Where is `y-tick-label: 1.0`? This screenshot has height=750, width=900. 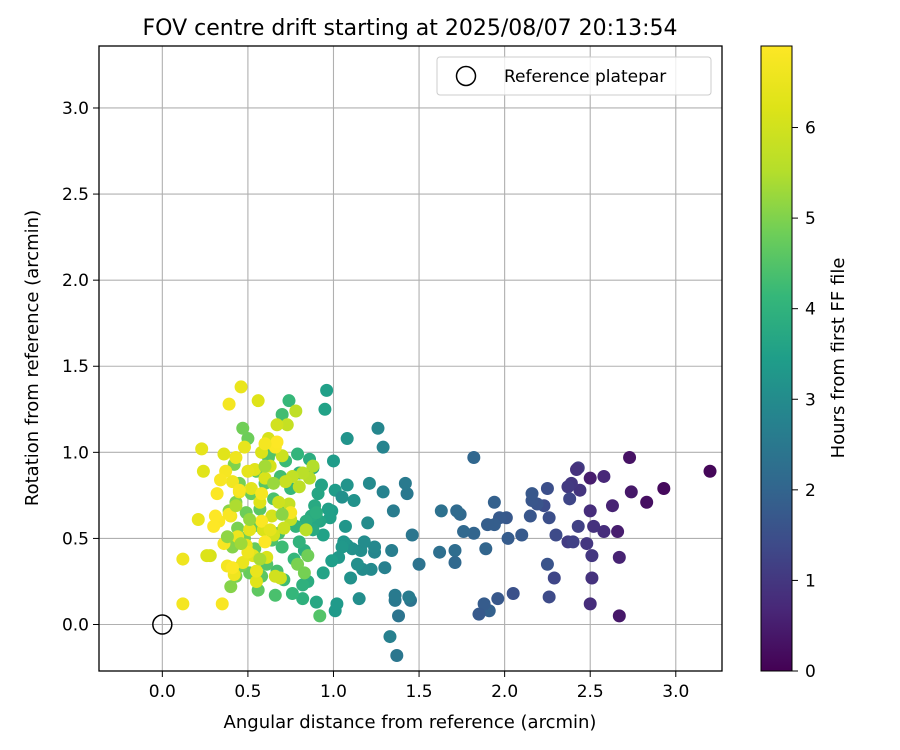
y-tick-label: 1.0 is located at coordinates (75, 453).